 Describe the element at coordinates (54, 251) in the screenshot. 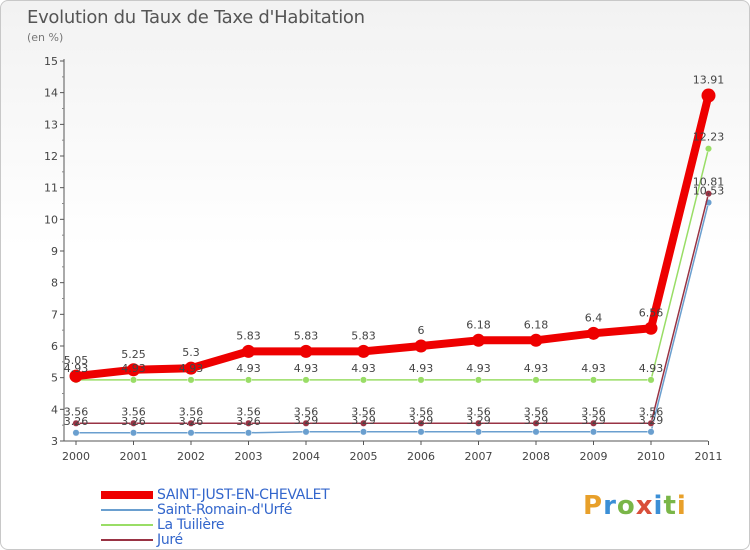

I see `y-tick-label: 9` at that location.